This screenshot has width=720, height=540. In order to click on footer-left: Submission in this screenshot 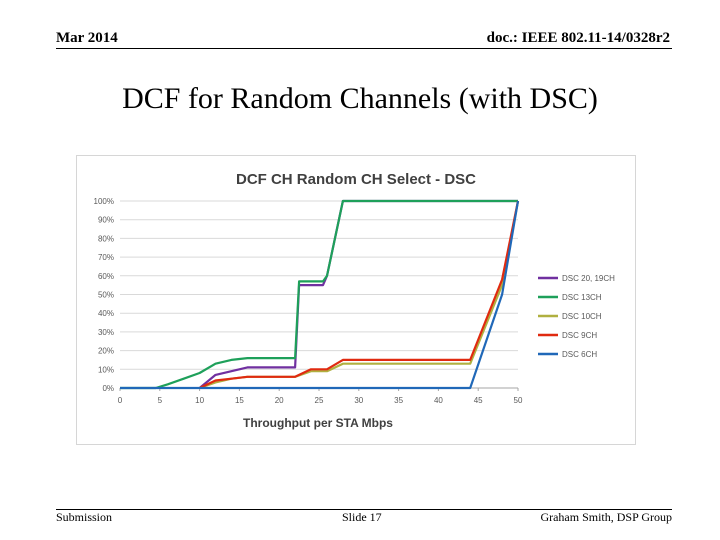, I will do `click(84, 517)`.